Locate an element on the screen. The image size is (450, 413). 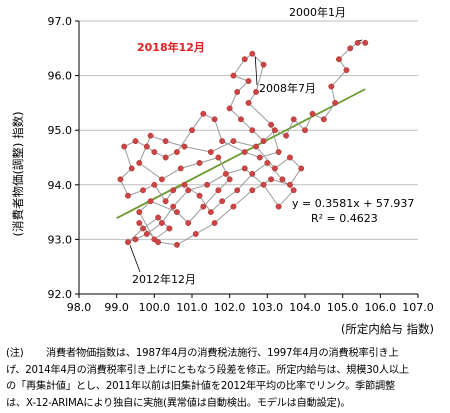
footnote-header: (注) is located at coordinates (15, 353).